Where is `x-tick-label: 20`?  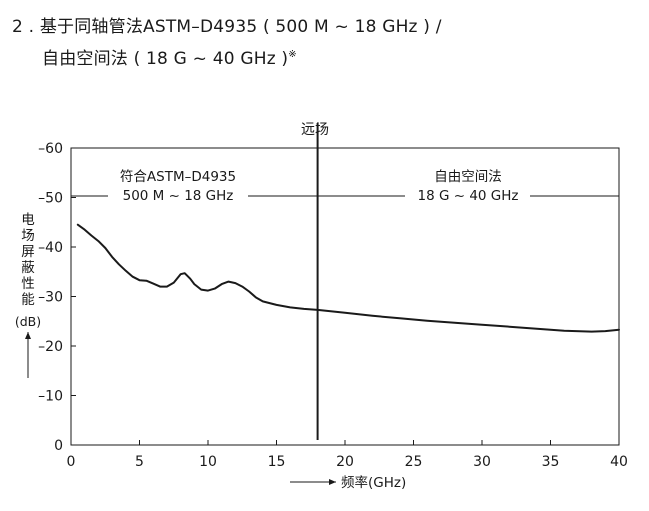
x-tick-label: 20 is located at coordinates (345, 462).